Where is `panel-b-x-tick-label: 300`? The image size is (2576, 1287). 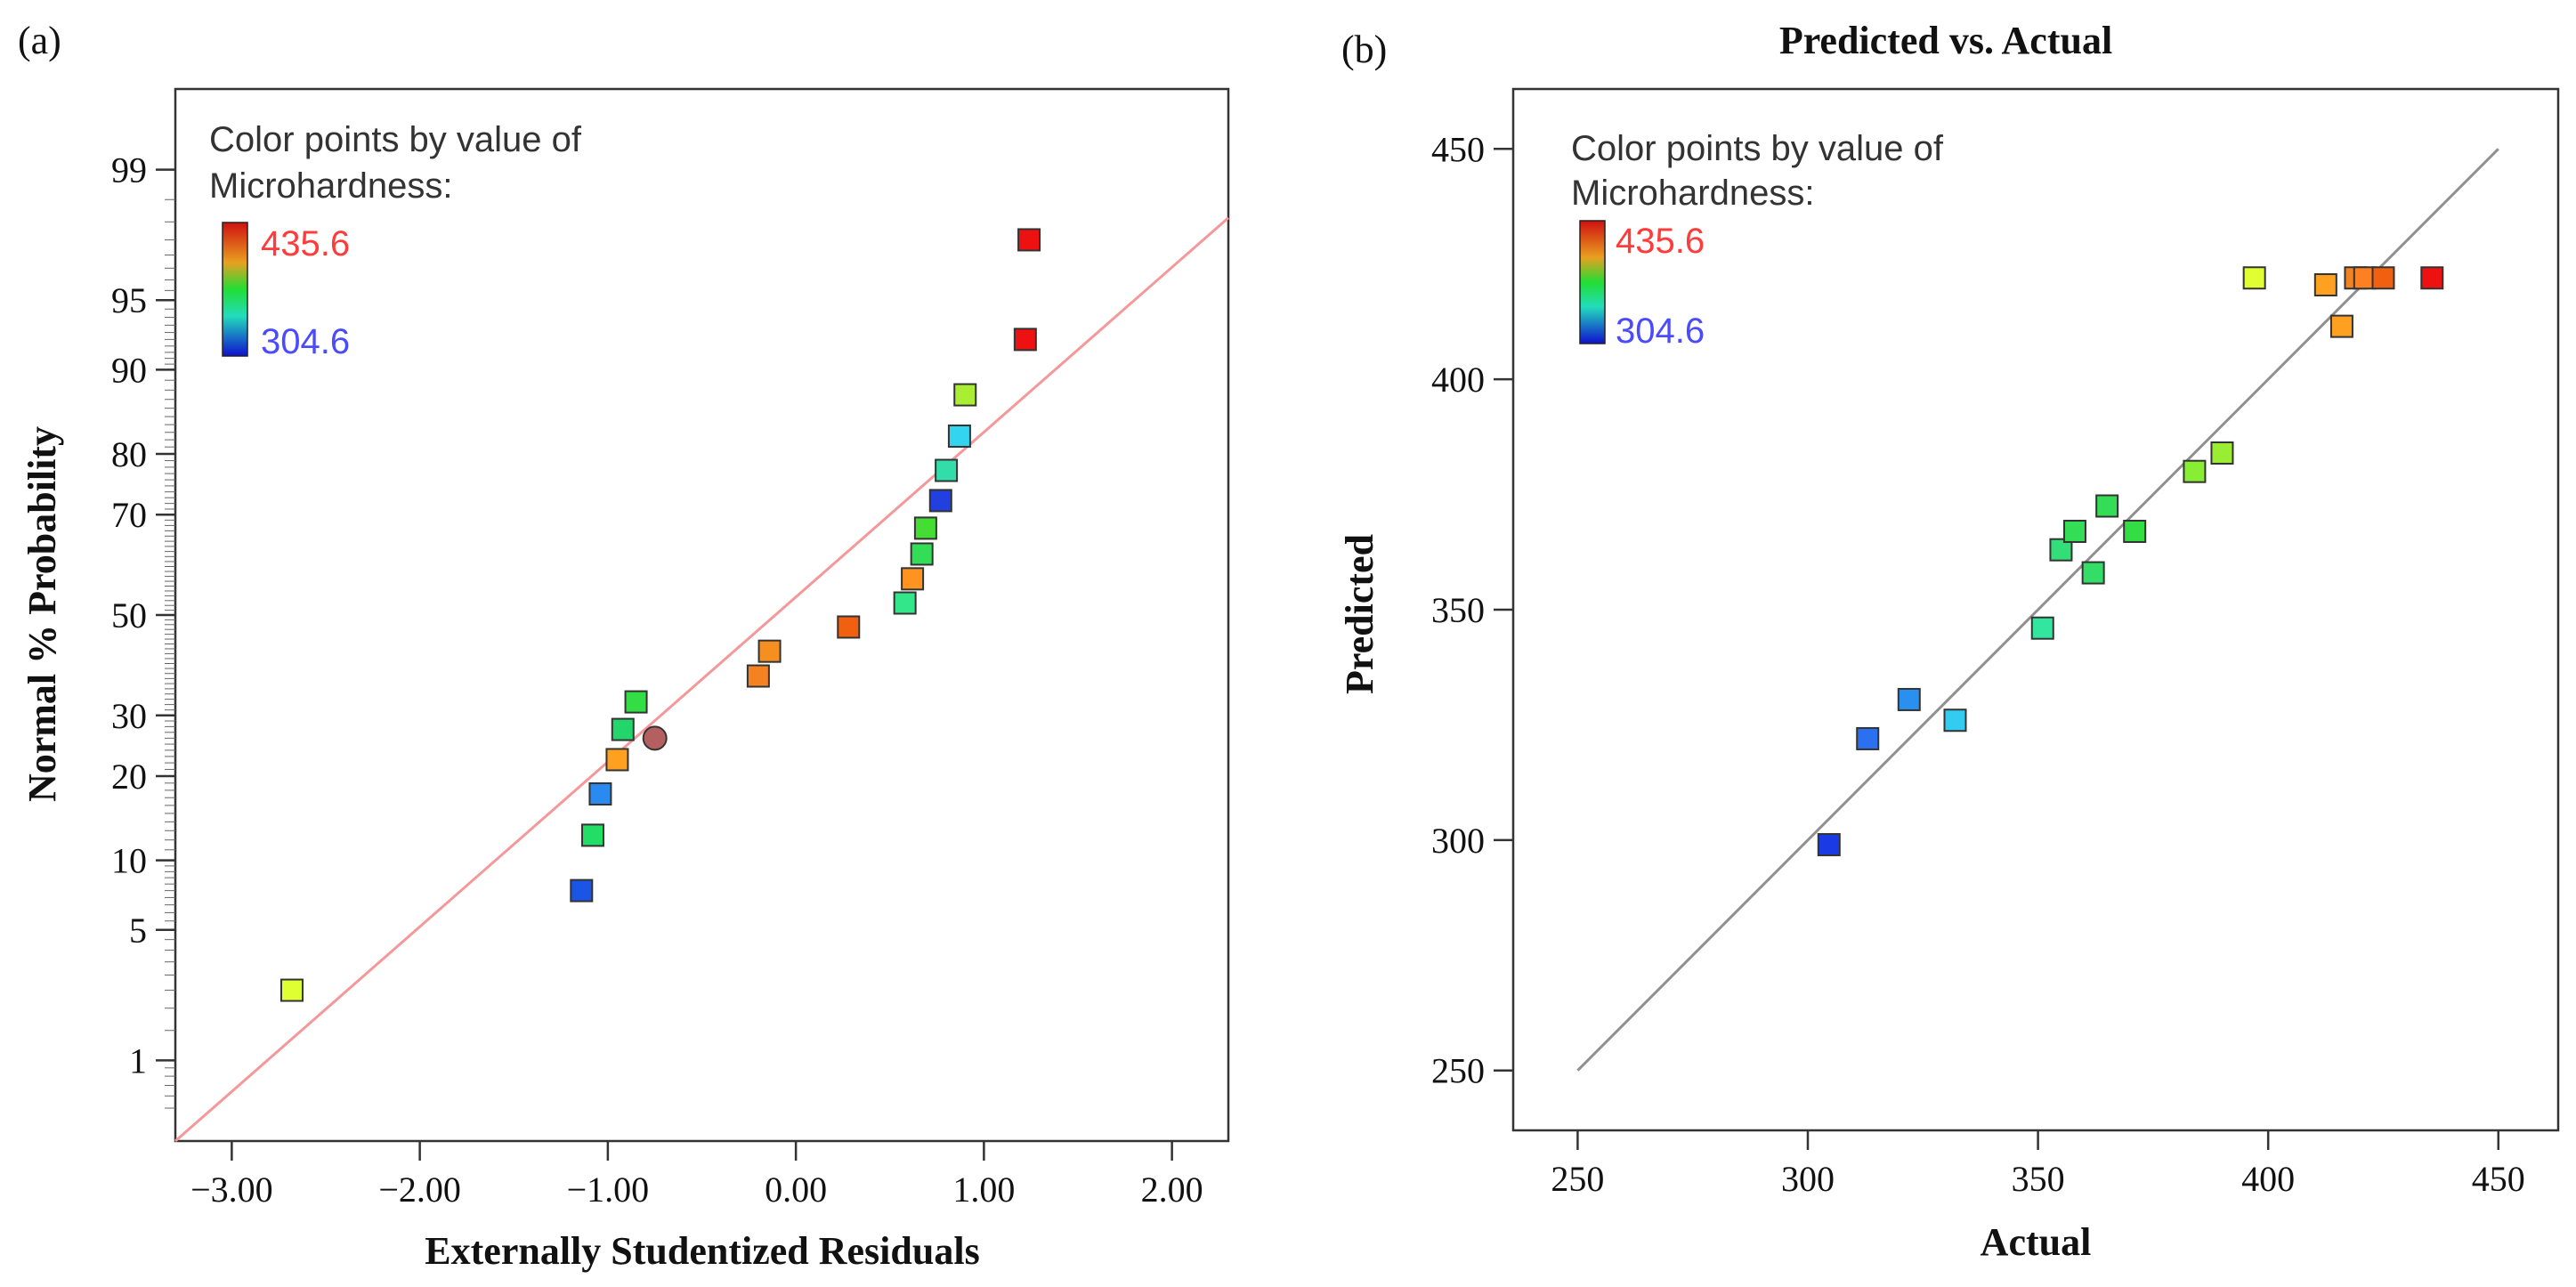 panel-b-x-tick-label: 300 is located at coordinates (1808, 1179).